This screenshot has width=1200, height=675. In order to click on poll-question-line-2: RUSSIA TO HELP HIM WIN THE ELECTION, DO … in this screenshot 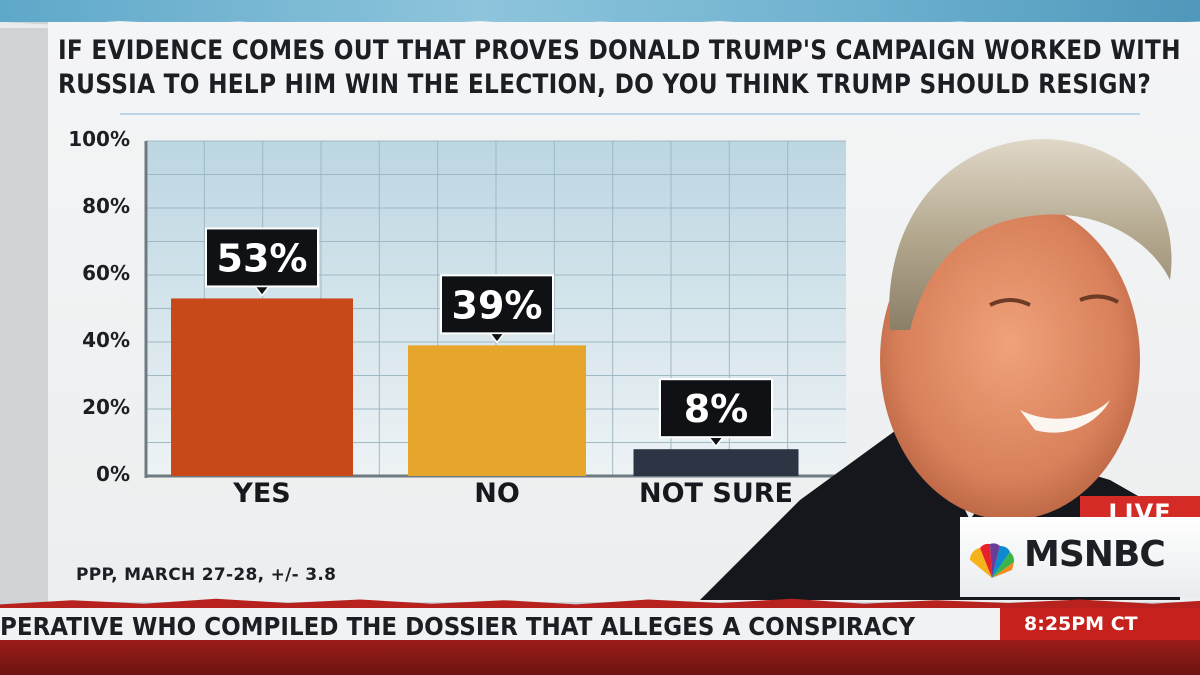, I will do `click(605, 84)`.